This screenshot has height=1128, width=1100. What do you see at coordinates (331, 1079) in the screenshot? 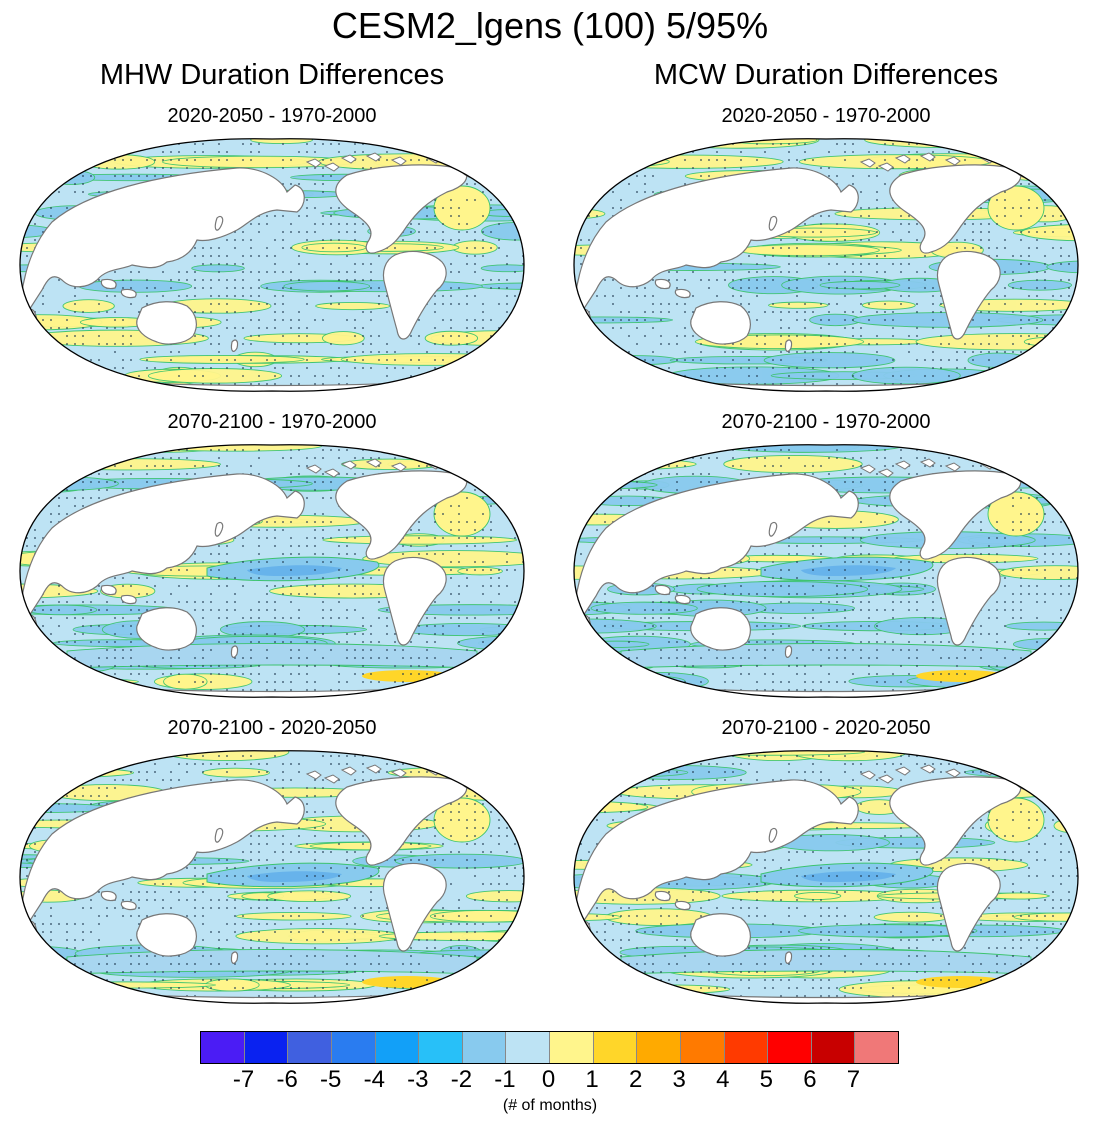
I see `colorbar-tick-label: -5` at bounding box center [331, 1079].